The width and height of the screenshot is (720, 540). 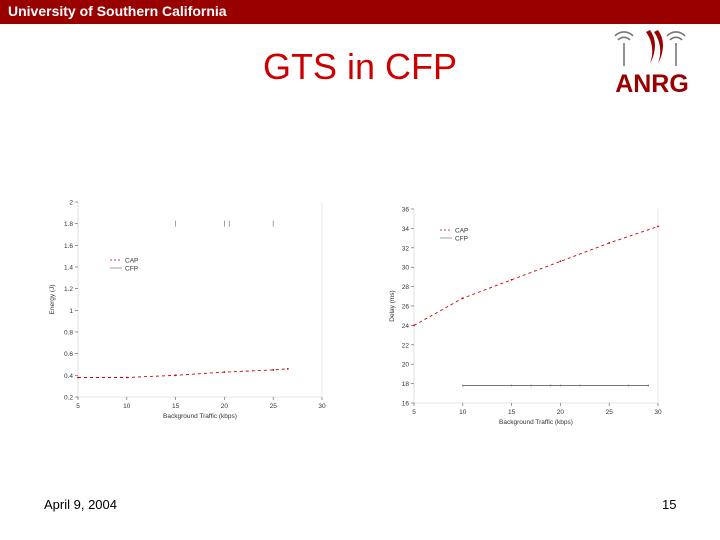 What do you see at coordinates (68, 224) in the screenshot?
I see `y-tick-label: 1.8` at bounding box center [68, 224].